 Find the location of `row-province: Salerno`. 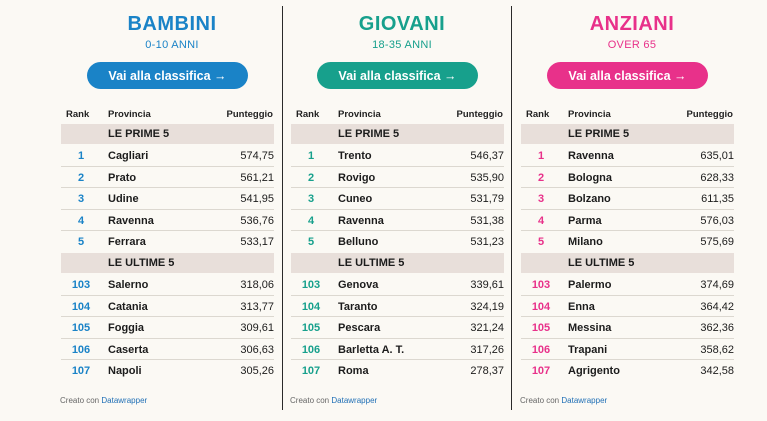

row-province: Salerno is located at coordinates (128, 285).